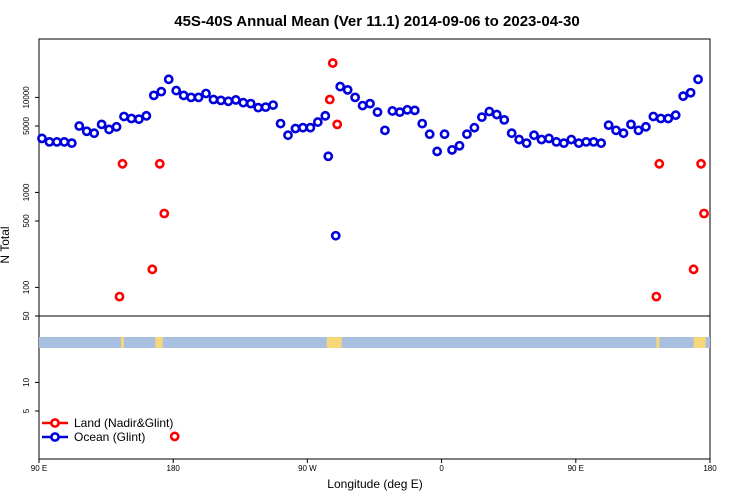 The height and width of the screenshot is (500, 750). I want to click on land-ocean-strip, so click(374, 342).